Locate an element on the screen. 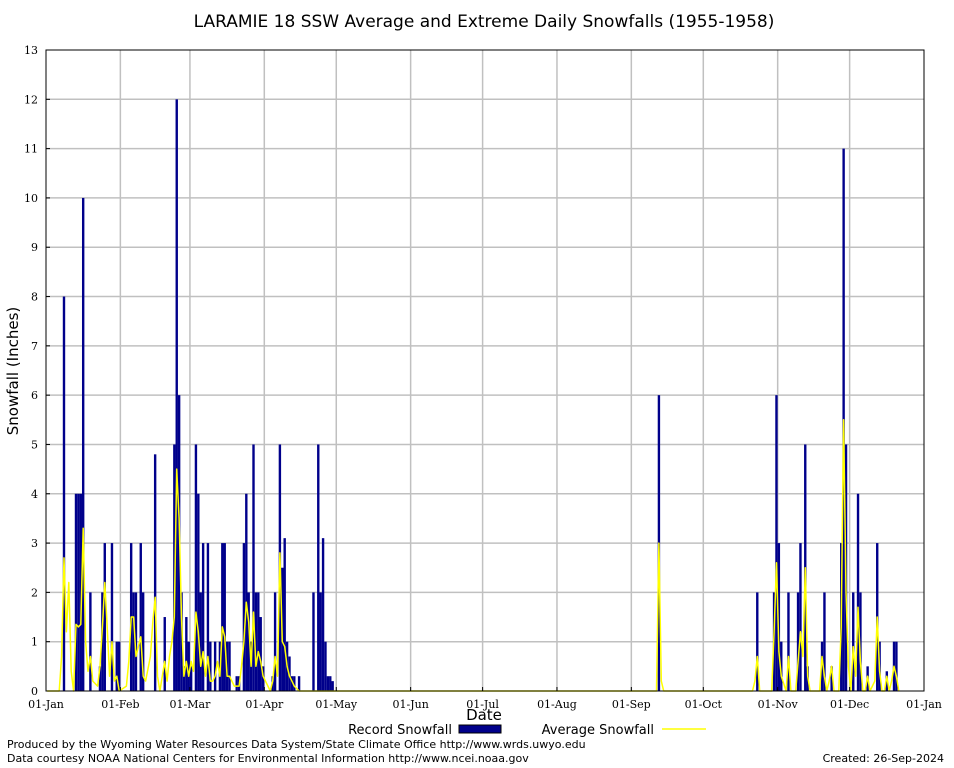 The image size is (954, 768). x-tick-label: 01-Oct is located at coordinates (704, 704).